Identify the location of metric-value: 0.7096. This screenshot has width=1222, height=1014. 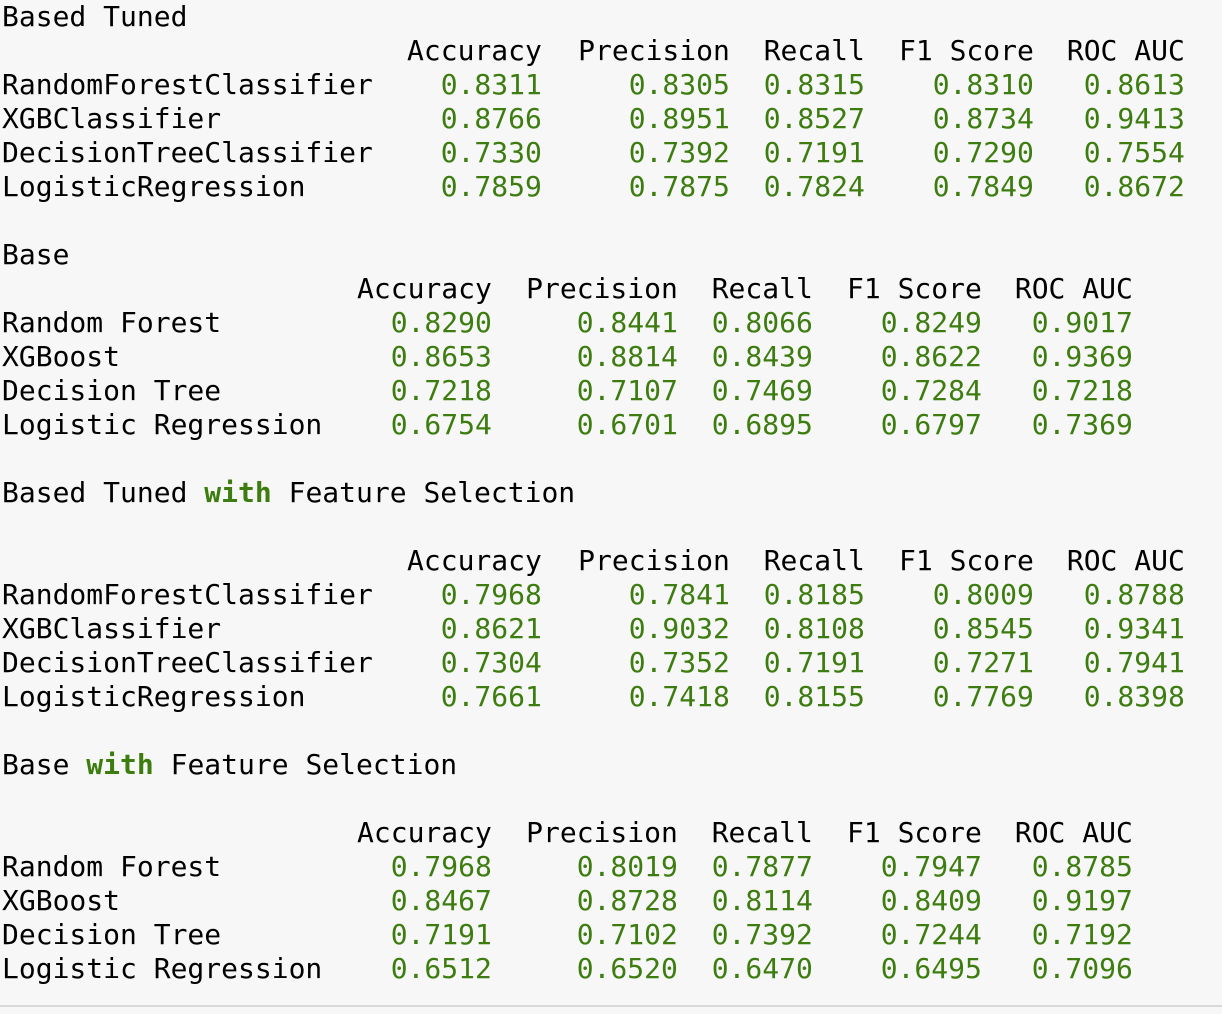
(1082, 968).